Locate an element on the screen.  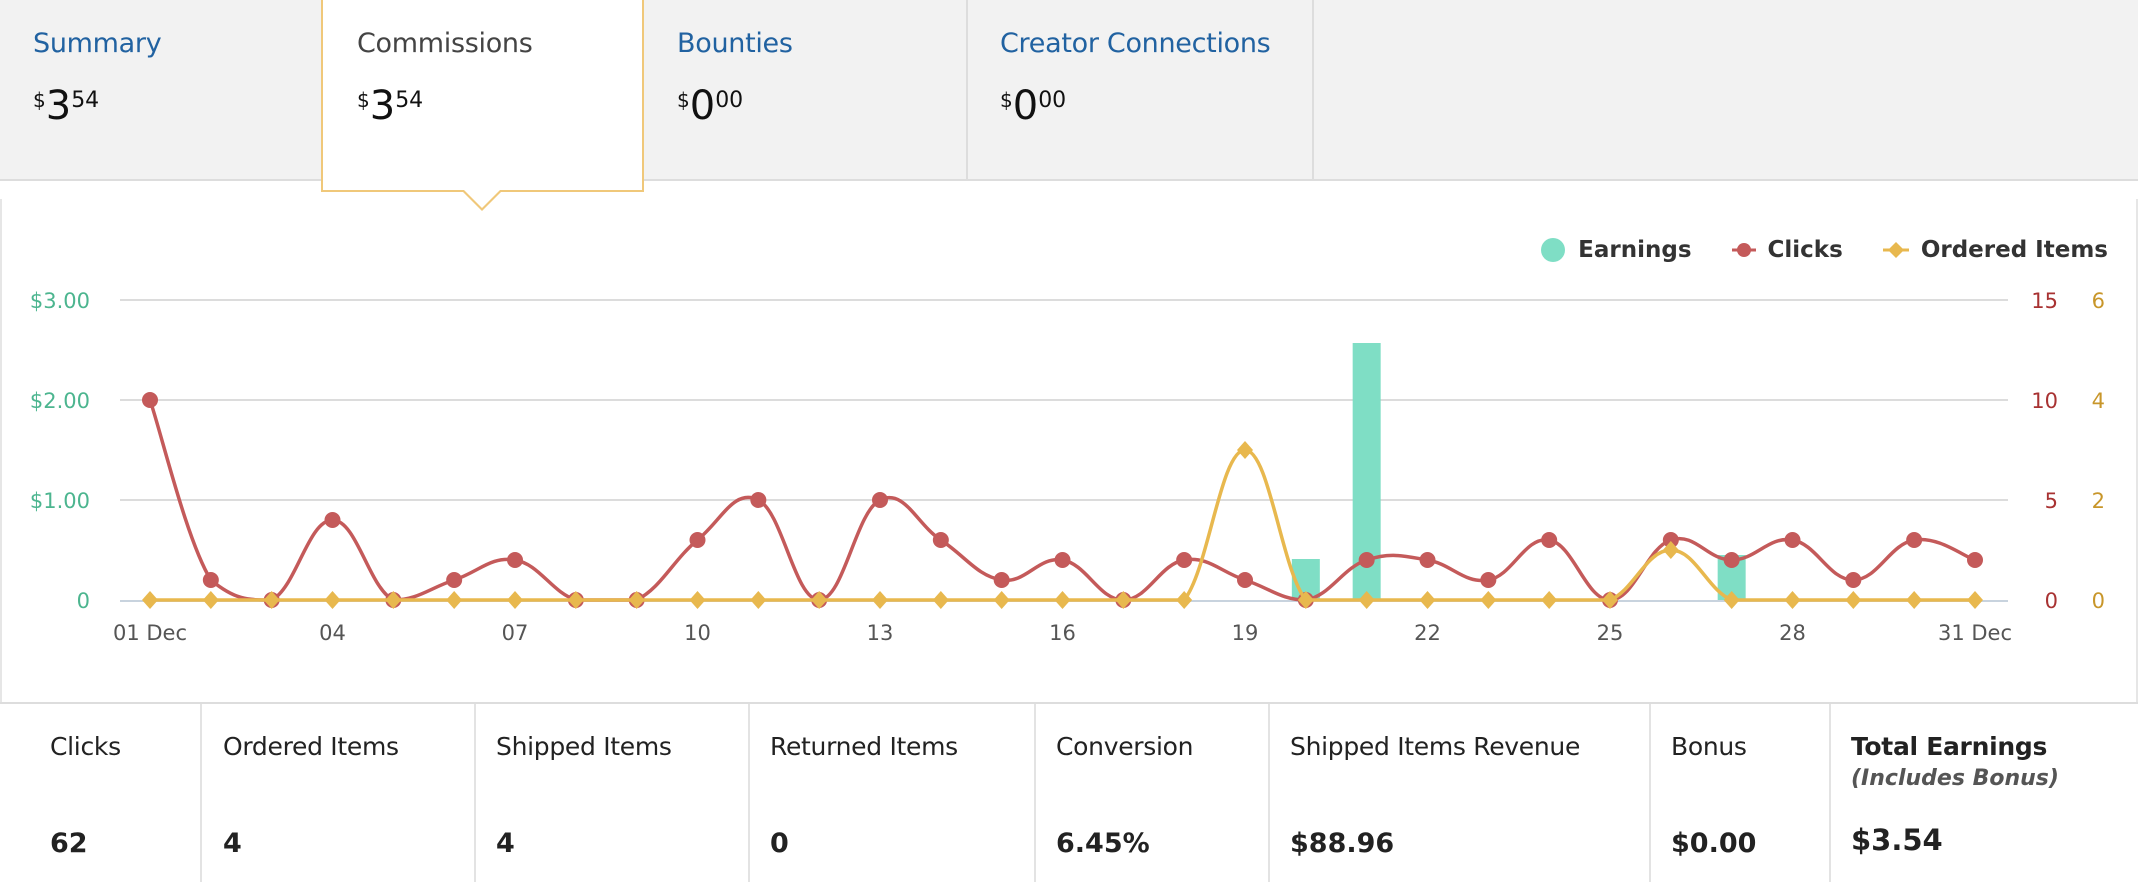
x-axis-tick: 28 is located at coordinates (1792, 633).